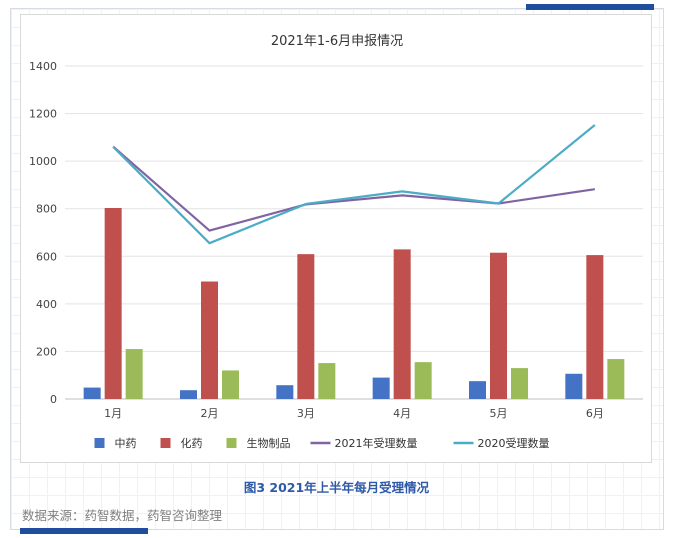  I want to click on legend-label: 化药, so click(192, 443).